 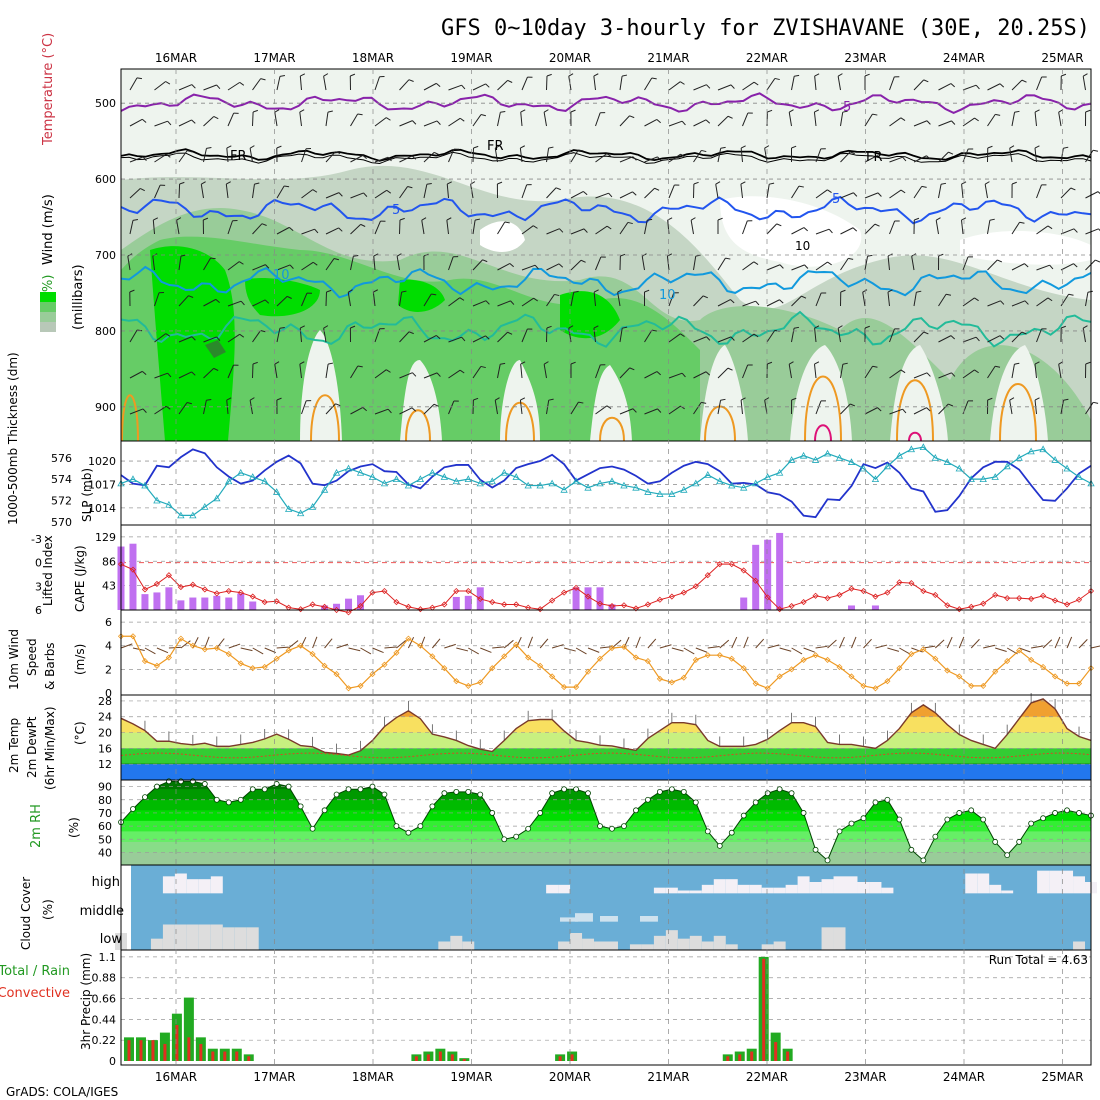 What do you see at coordinates (73, 574) in the screenshot?
I see `p3-ticks: 43 86 129 -3 0 3 6` at bounding box center [73, 574].